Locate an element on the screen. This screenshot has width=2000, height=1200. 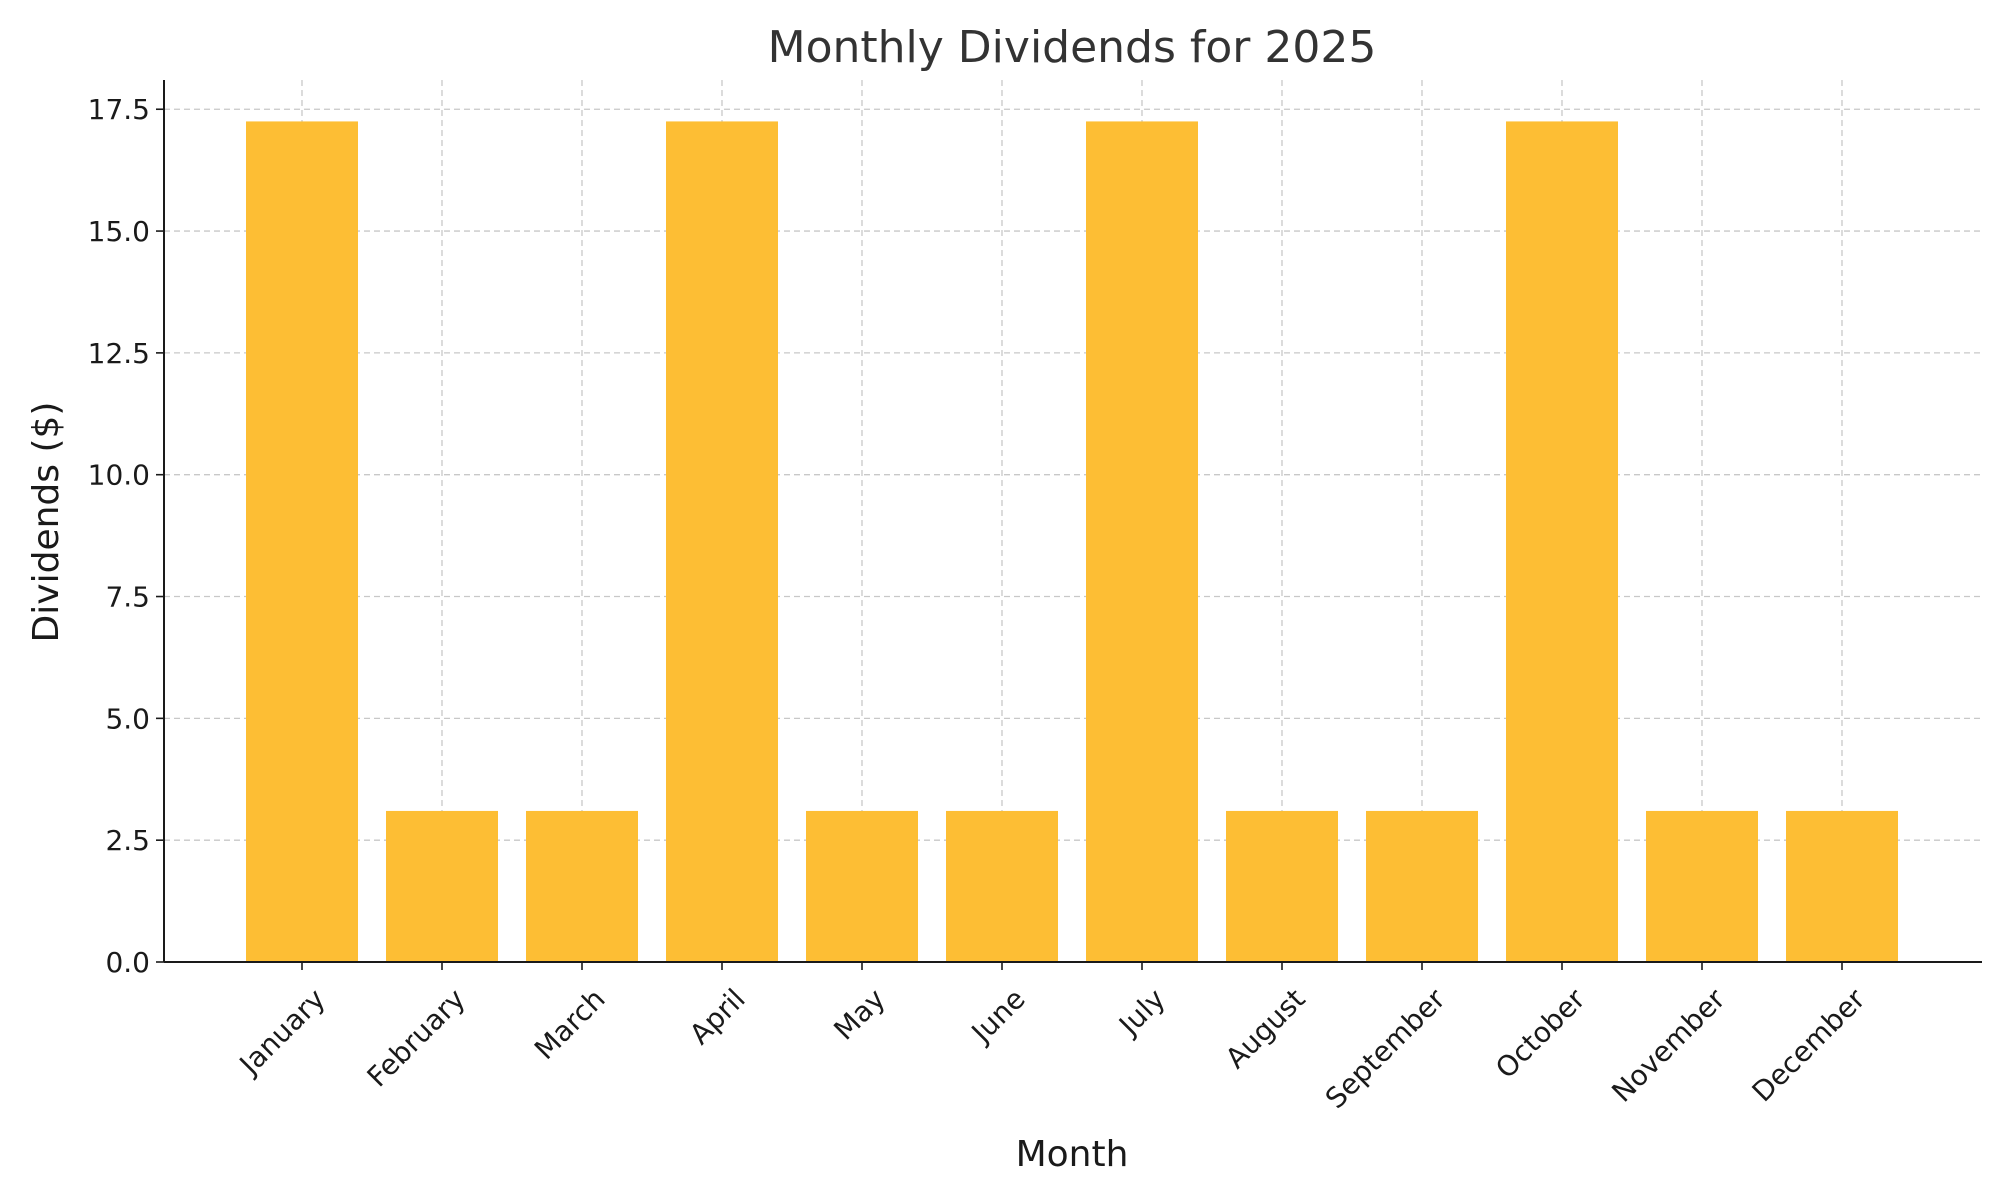
bar-march is located at coordinates (582, 886).